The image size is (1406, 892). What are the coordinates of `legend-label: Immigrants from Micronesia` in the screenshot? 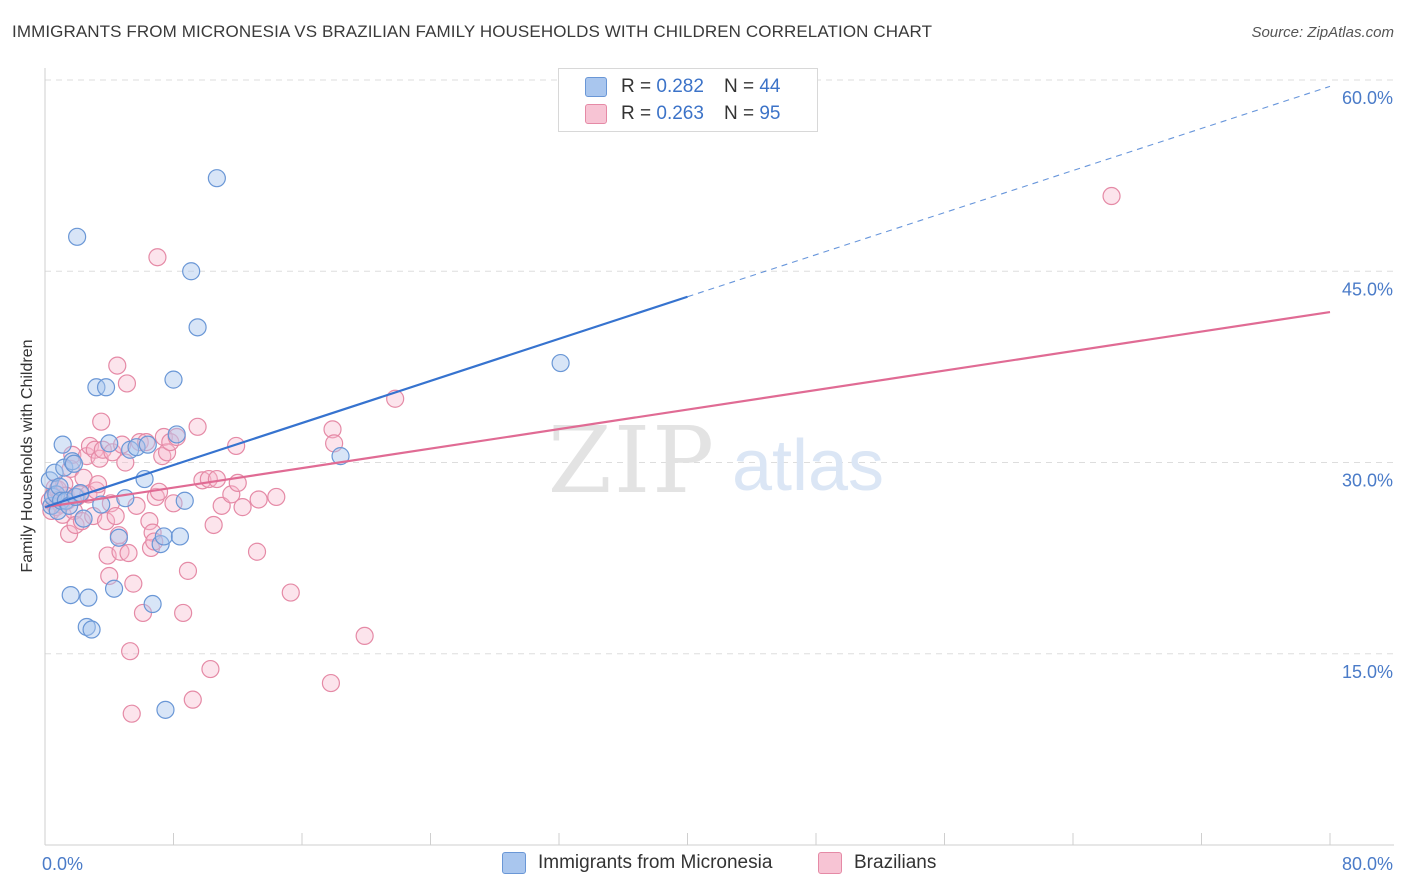 It's located at (655, 862).